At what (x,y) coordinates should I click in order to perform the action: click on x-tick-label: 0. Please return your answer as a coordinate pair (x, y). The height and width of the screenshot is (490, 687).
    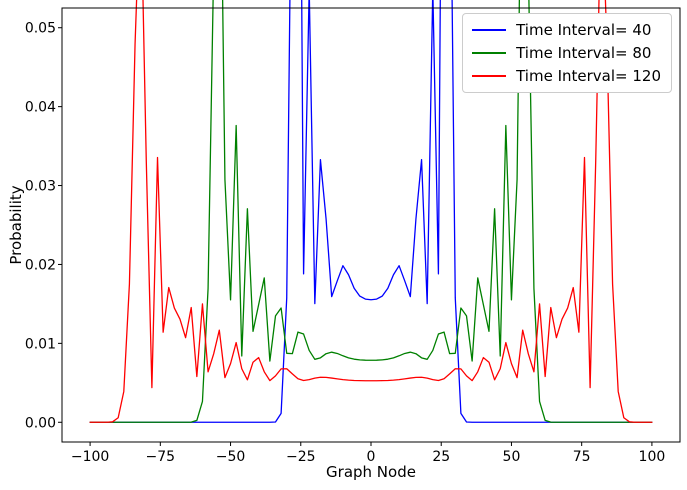
    Looking at the image, I should click on (371, 457).